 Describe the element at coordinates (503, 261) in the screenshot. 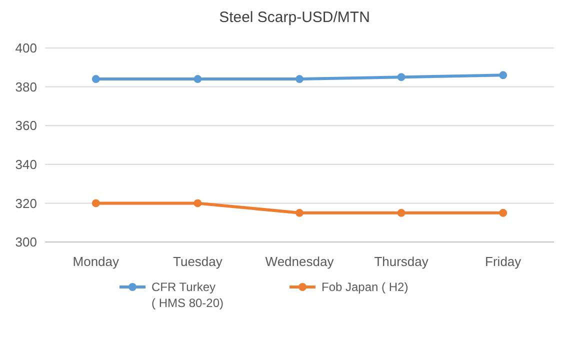

I see `x-tick-label: Friday` at that location.